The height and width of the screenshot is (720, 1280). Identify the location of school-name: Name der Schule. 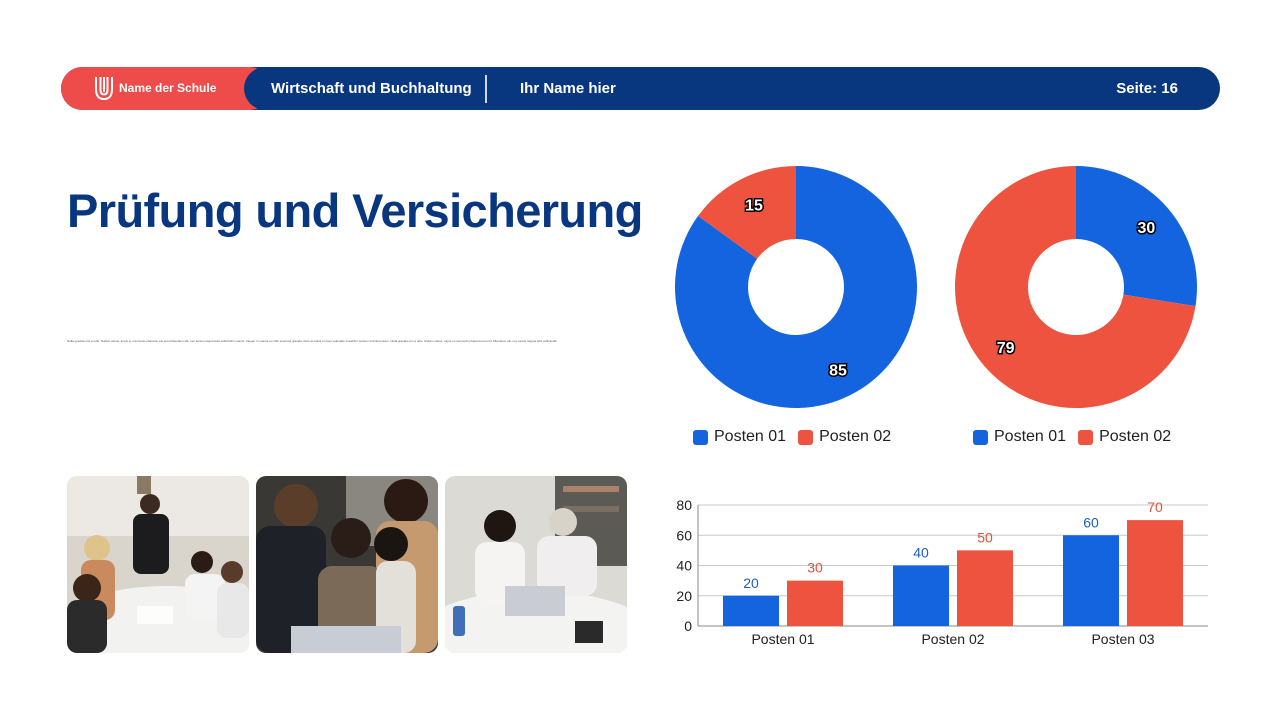
(168, 88).